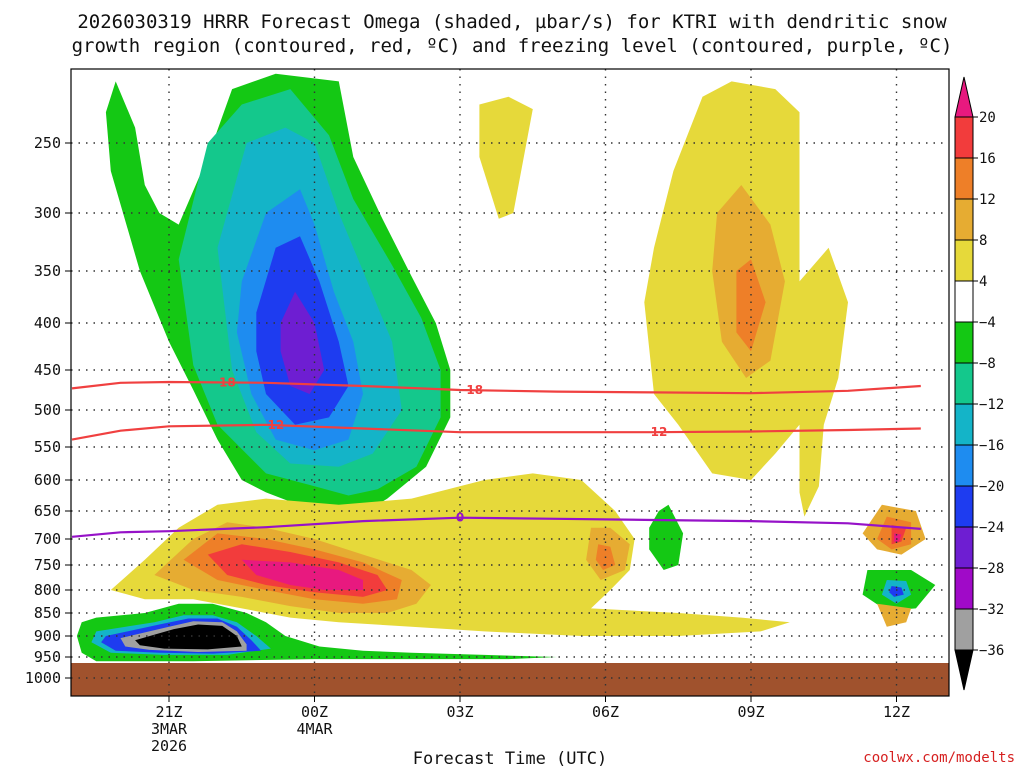 This screenshot has width=1024, height=768. What do you see at coordinates (169, 729) in the screenshot?
I see `xtick-label-21Z-2: 3MAR` at bounding box center [169, 729].